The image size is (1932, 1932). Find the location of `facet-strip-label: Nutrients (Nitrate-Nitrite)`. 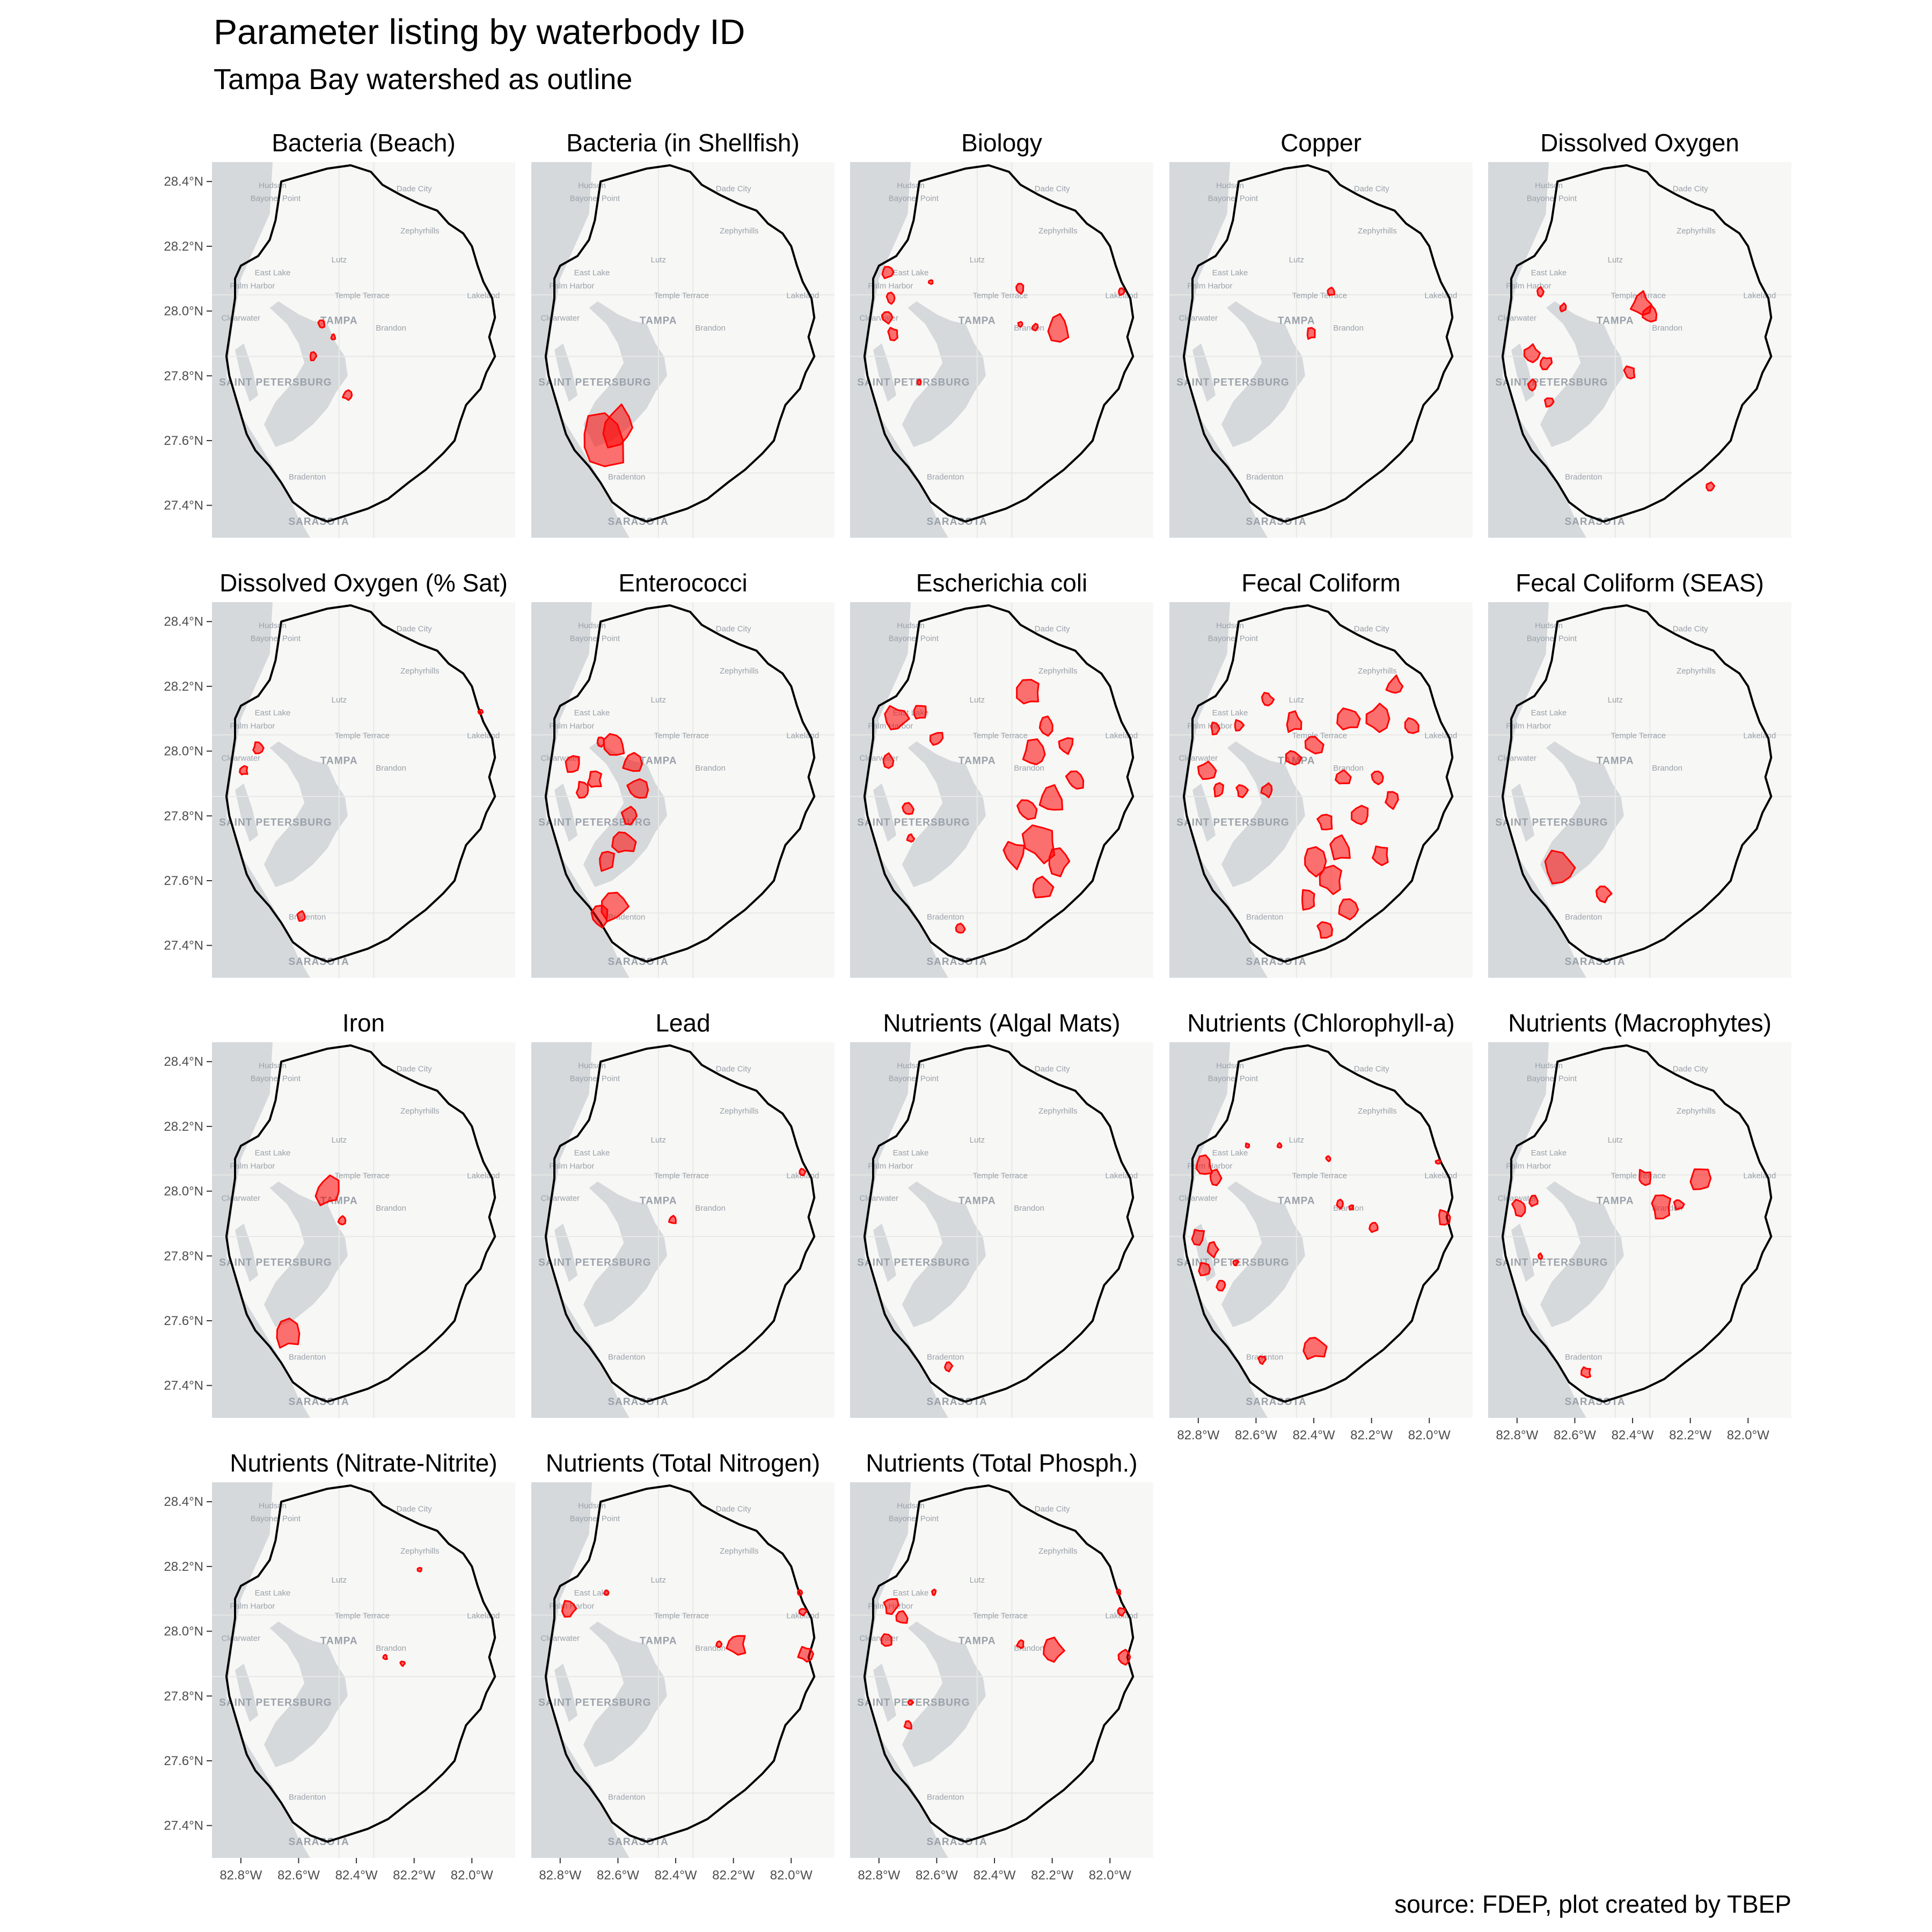

facet-strip-label: Nutrients (Nitrate-Nitrite) is located at coordinates (363, 1463).